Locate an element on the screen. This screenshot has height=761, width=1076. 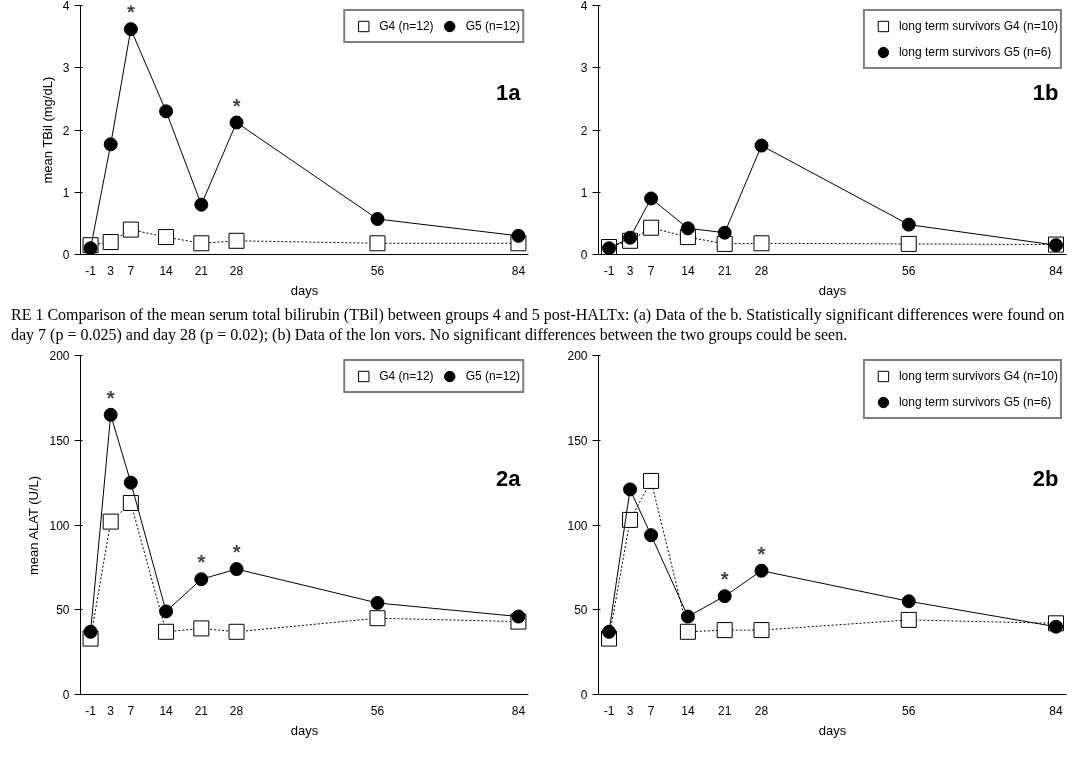
y-axis-title: mean TBil (mg/dL) is located at coordinates (47, 130).